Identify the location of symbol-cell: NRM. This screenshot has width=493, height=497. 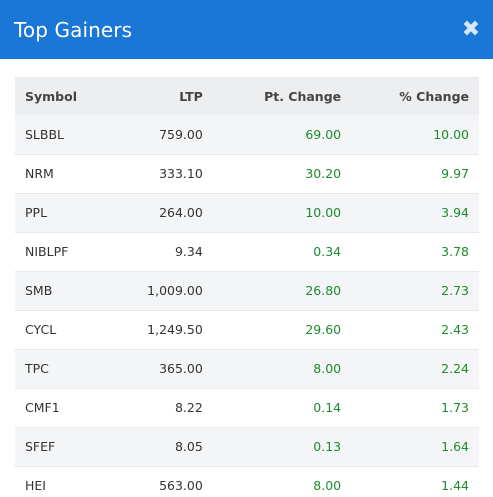
(39, 173).